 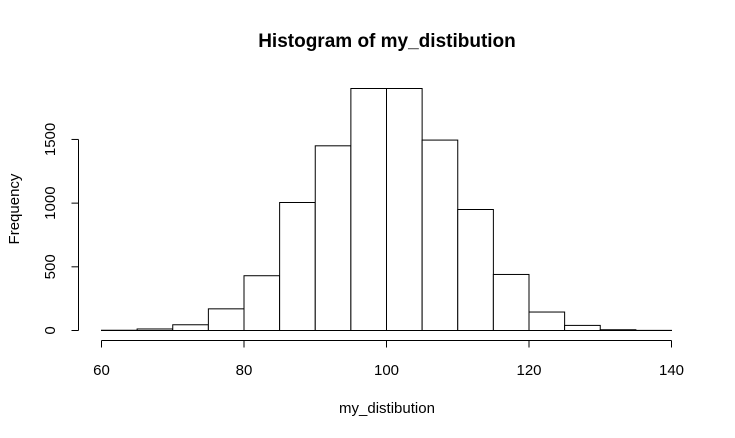 I want to click on x-tick-label-2: 100, so click(x=386, y=370).